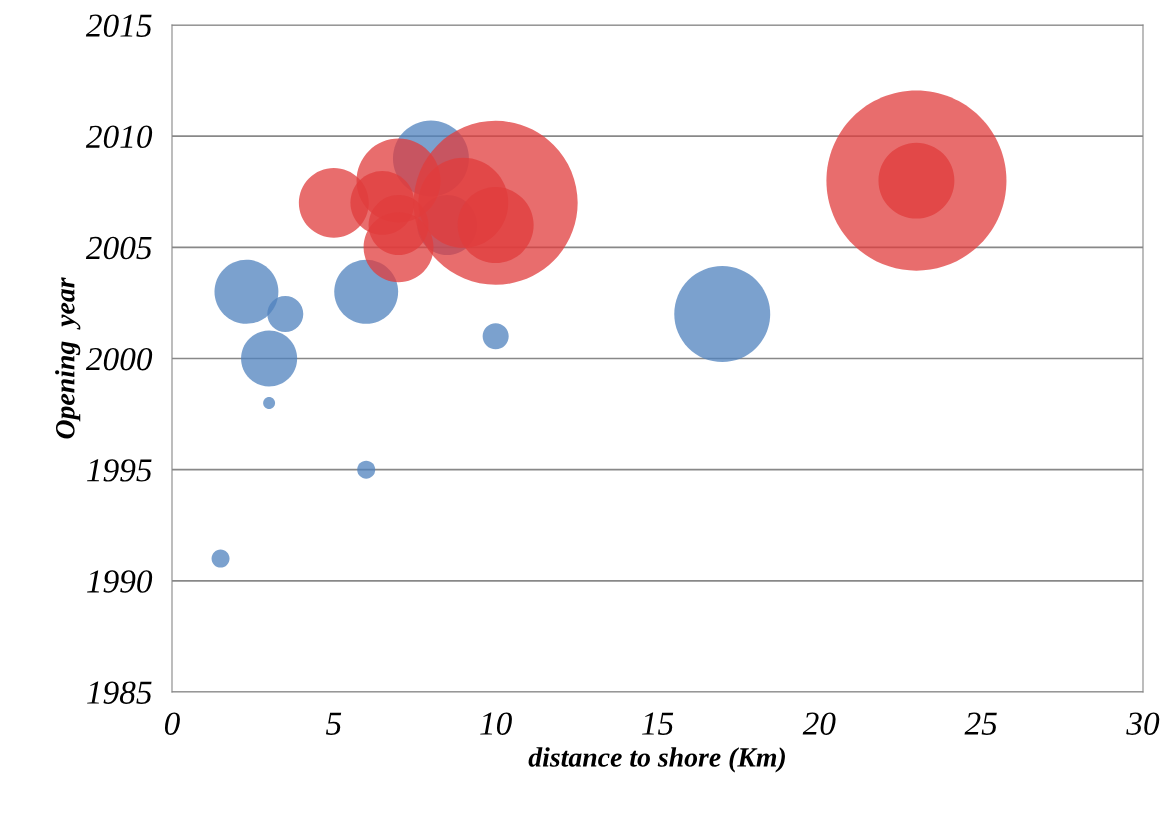 Image resolution: width=1172 pixels, height=814 pixels. What do you see at coordinates (120, 581) in the screenshot?
I see `y-tick-label: 1990` at bounding box center [120, 581].